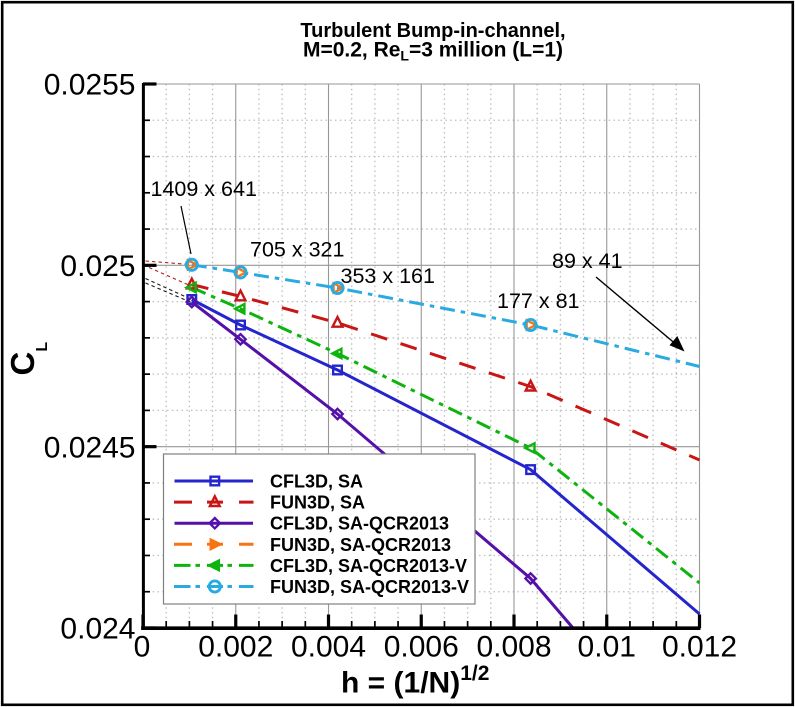  Describe the element at coordinates (388, 276) in the screenshot. I see `svg-text: 353 x 161` at that location.